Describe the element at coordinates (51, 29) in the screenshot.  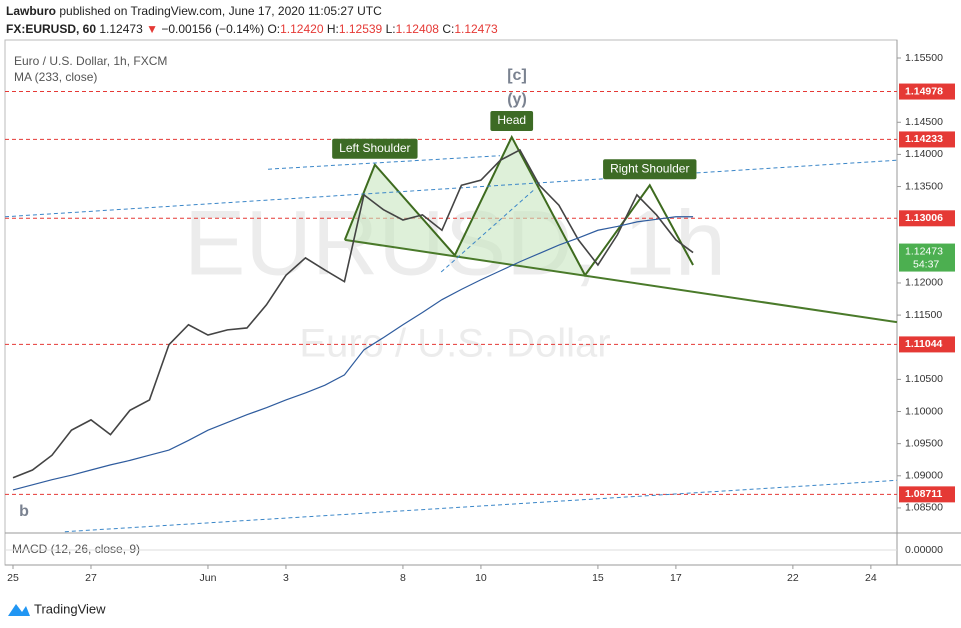
I see `symbol: FX:EURUSD, 60` at that location.